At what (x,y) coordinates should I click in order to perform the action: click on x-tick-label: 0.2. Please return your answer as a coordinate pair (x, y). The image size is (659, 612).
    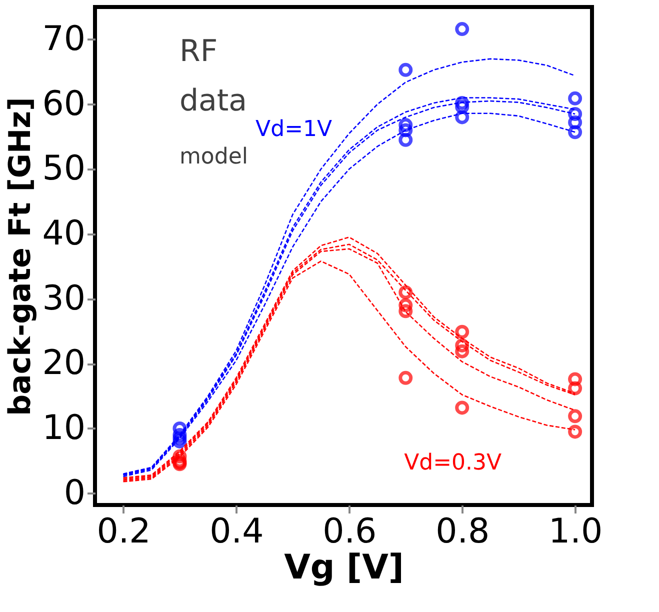
    Looking at the image, I should click on (123, 532).